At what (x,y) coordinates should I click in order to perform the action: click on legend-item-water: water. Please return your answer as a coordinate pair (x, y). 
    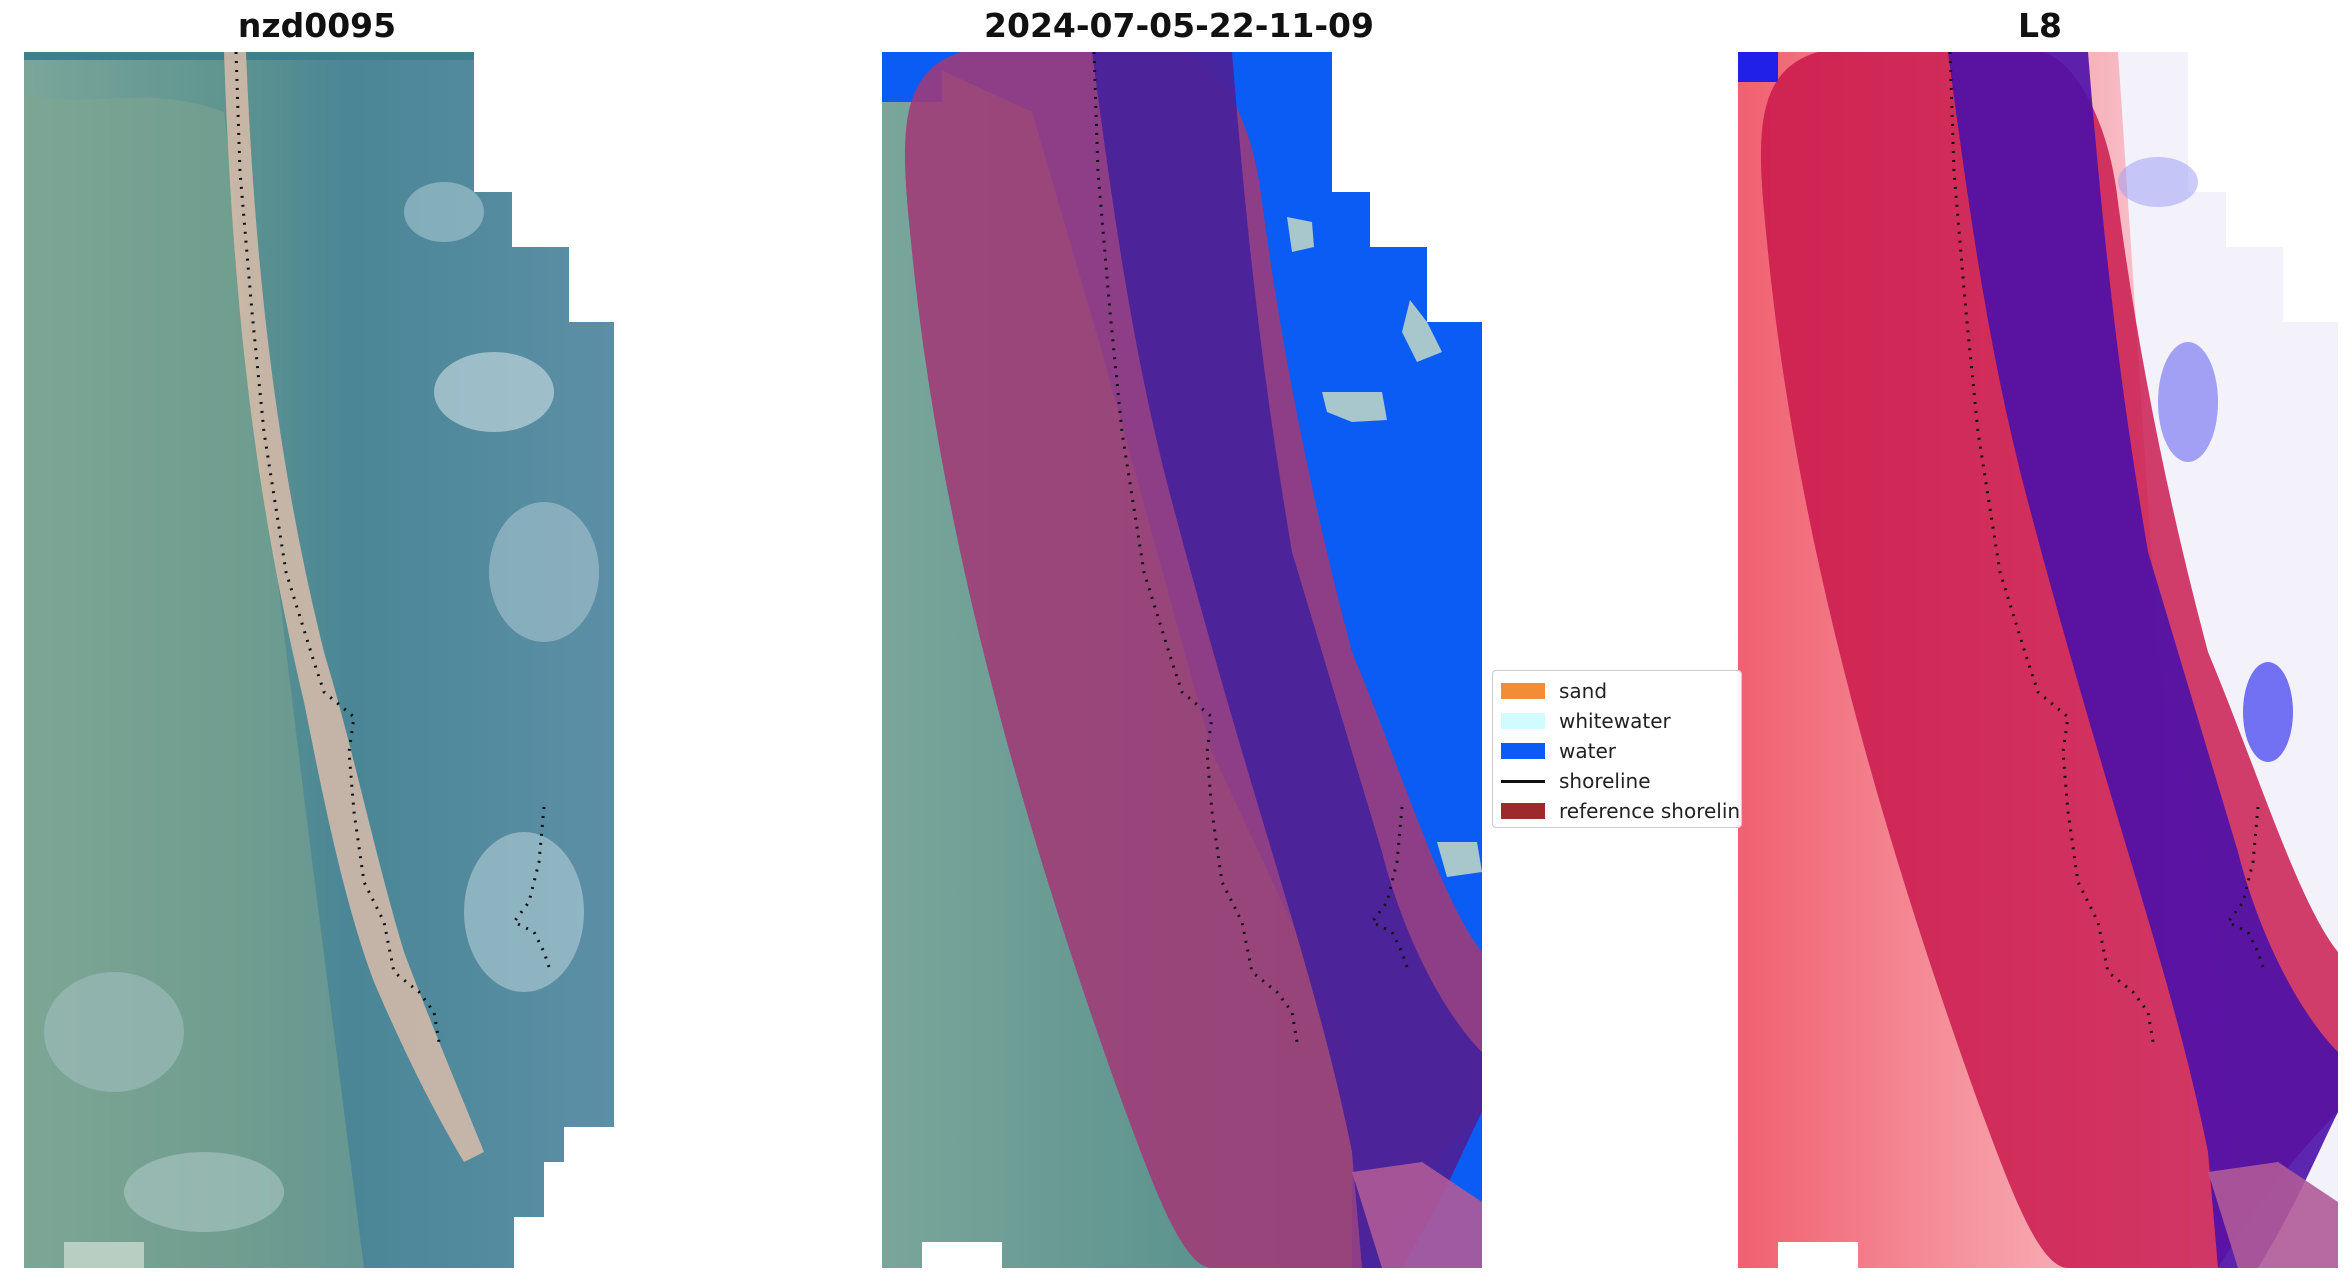
    Looking at the image, I should click on (1558, 751).